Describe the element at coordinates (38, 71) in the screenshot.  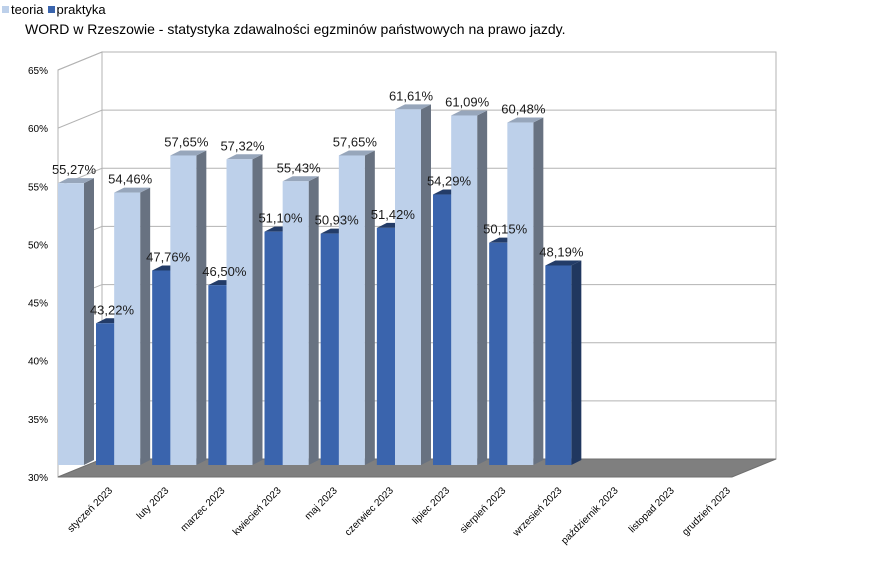
I see `y-tick-label: 65%` at that location.